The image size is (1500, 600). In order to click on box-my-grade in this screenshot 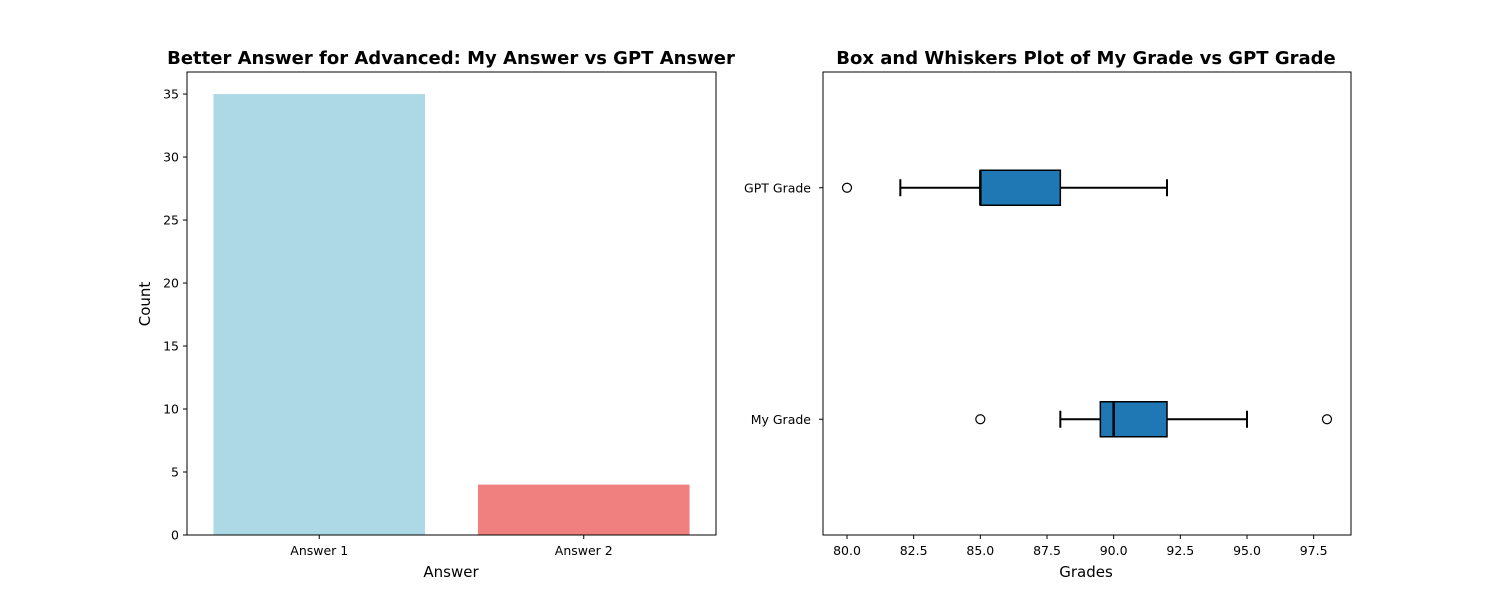, I will do `click(1154, 419)`.